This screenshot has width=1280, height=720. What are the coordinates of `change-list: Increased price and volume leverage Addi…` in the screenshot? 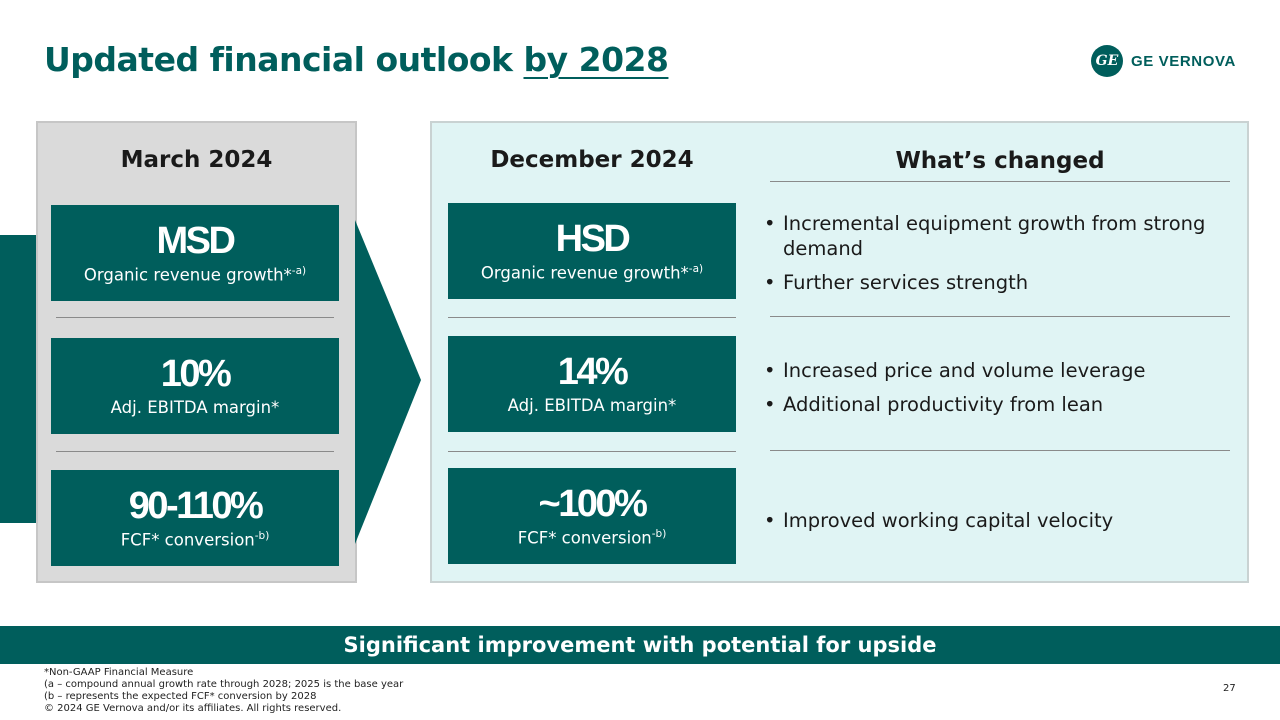 It's located at (999, 392).